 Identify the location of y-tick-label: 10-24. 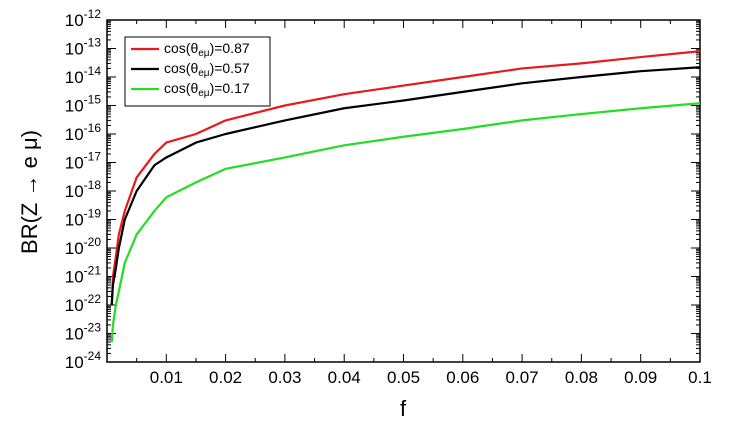
(83, 360).